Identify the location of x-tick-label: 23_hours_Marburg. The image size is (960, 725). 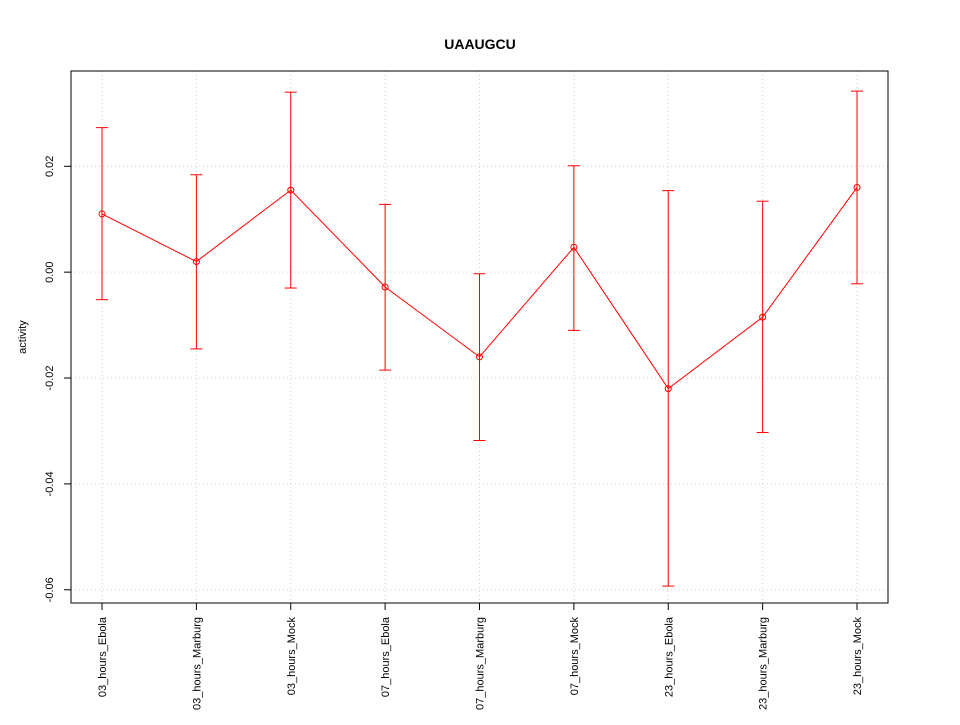
(764, 663).